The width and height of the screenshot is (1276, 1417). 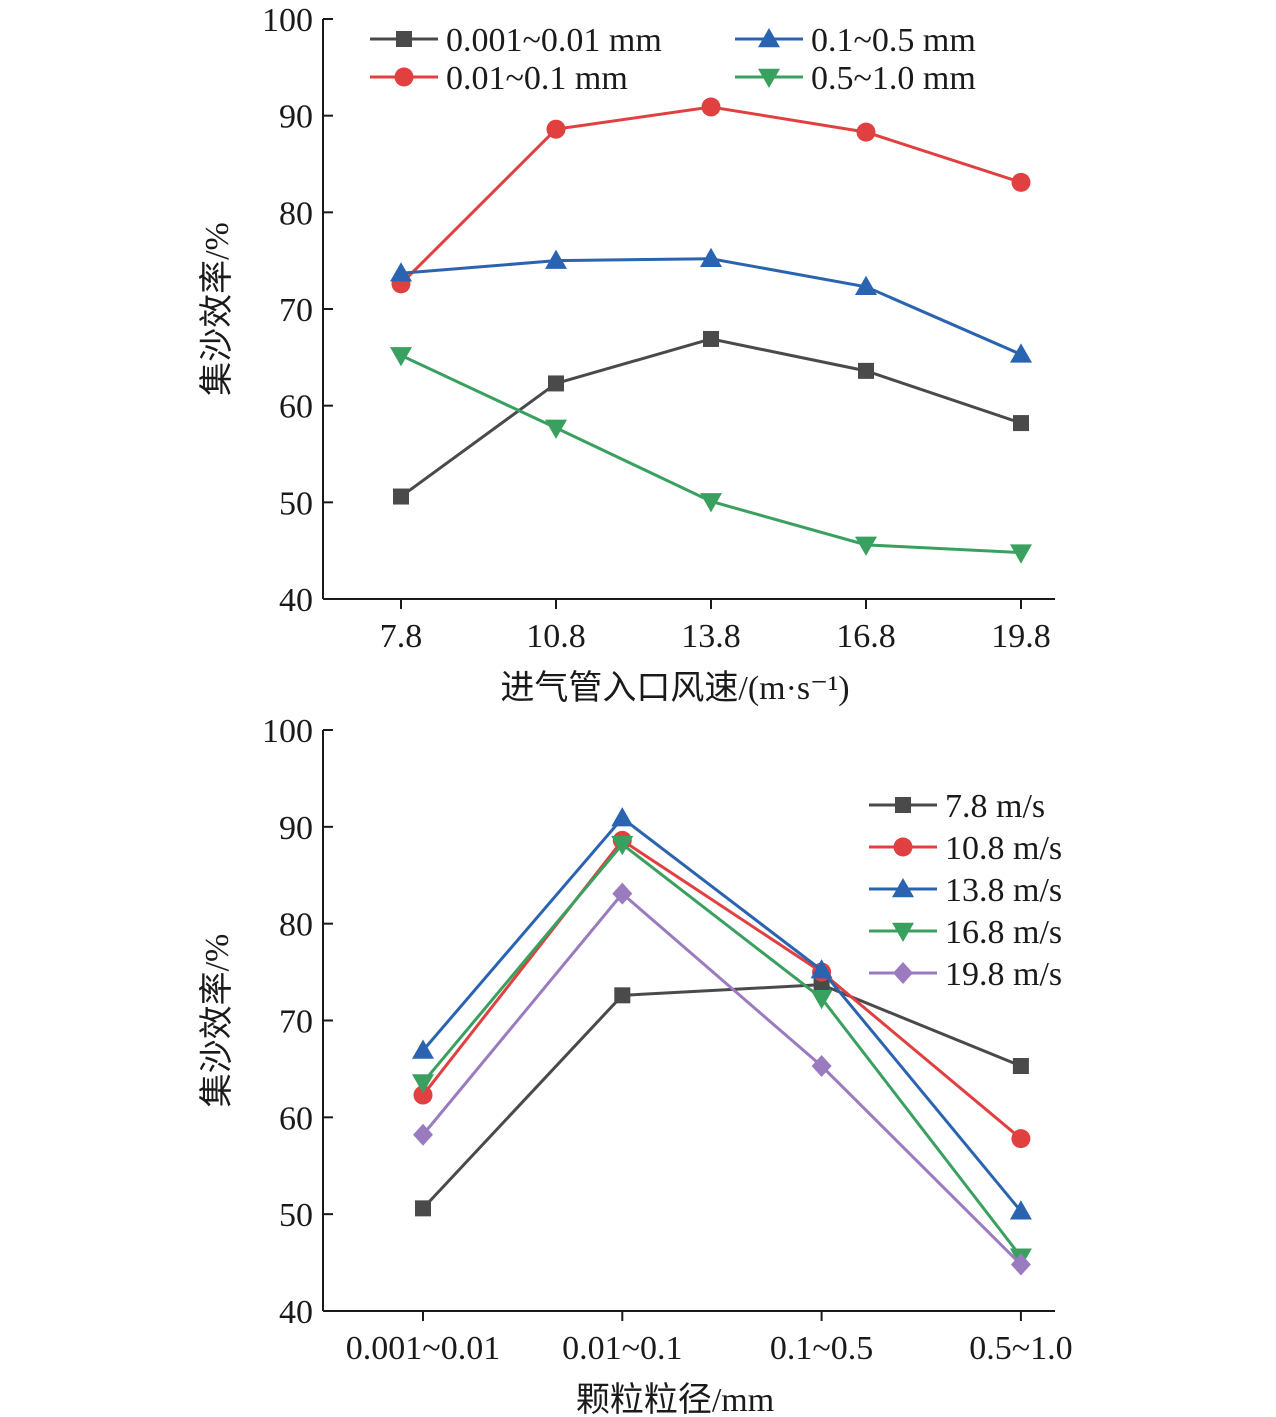 I want to click on legend-item: 0.001~0.01 mm, so click(x=516, y=40).